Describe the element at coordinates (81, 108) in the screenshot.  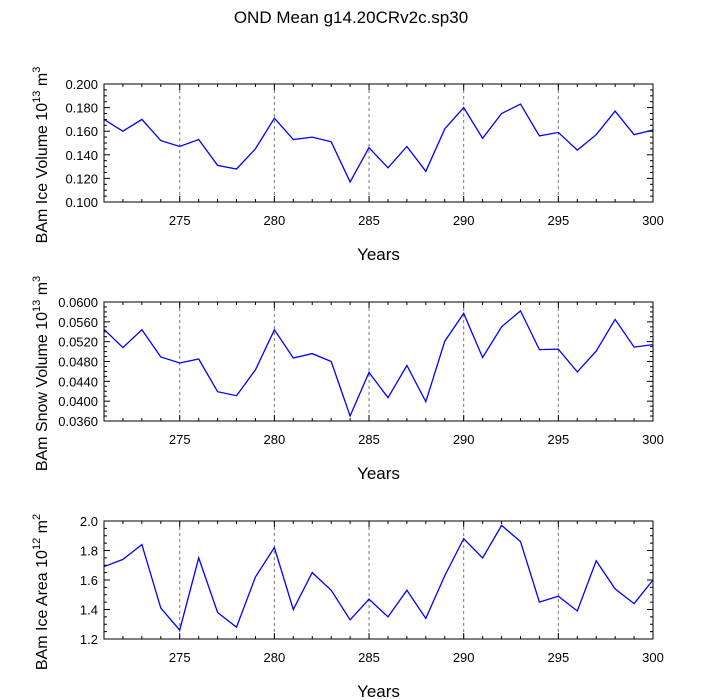
I see `y-tick-label: 0.180` at that location.